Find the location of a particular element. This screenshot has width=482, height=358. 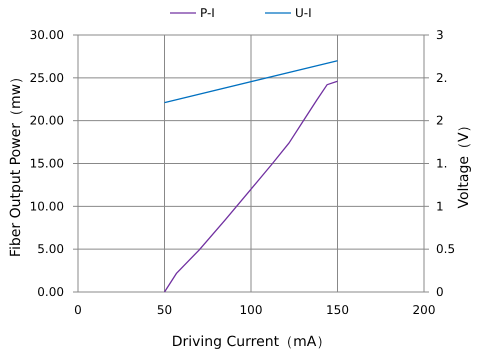

y2-axis-title: Voltage（V） is located at coordinates (464, 163).